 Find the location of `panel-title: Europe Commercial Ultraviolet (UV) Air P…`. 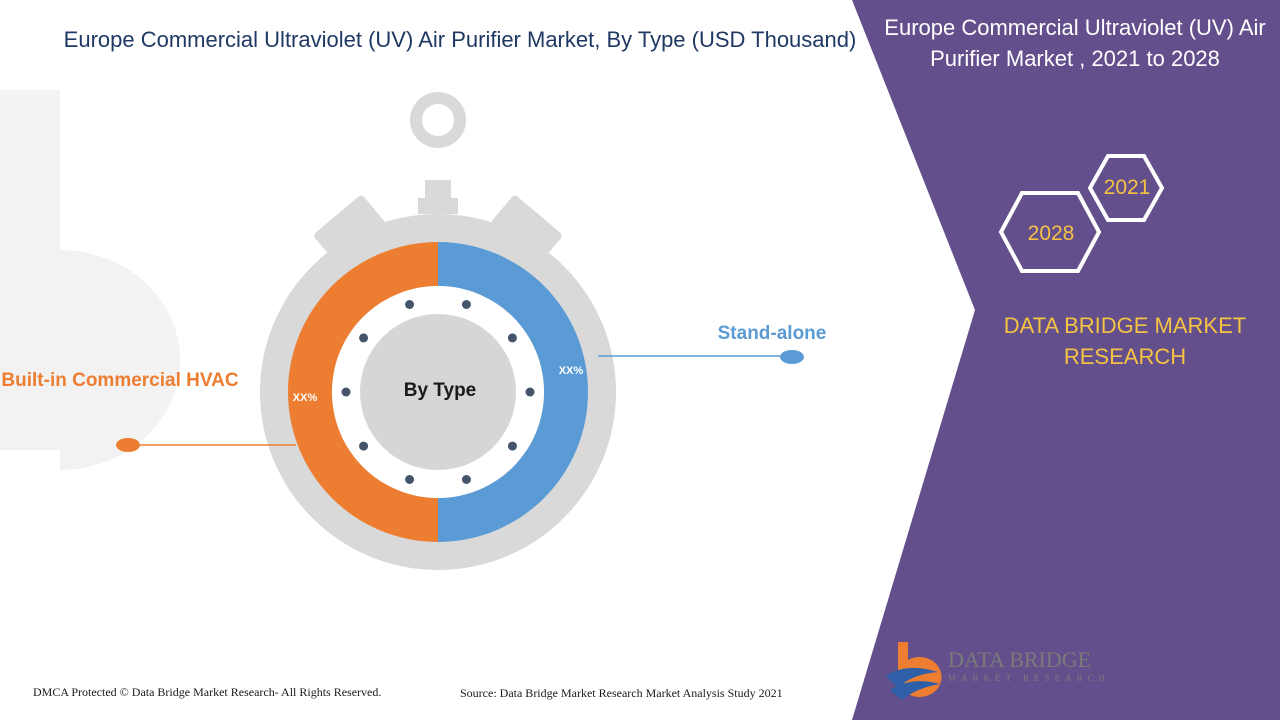

panel-title: Europe Commercial Ultraviolet (UV) Air P… is located at coordinates (1075, 43).